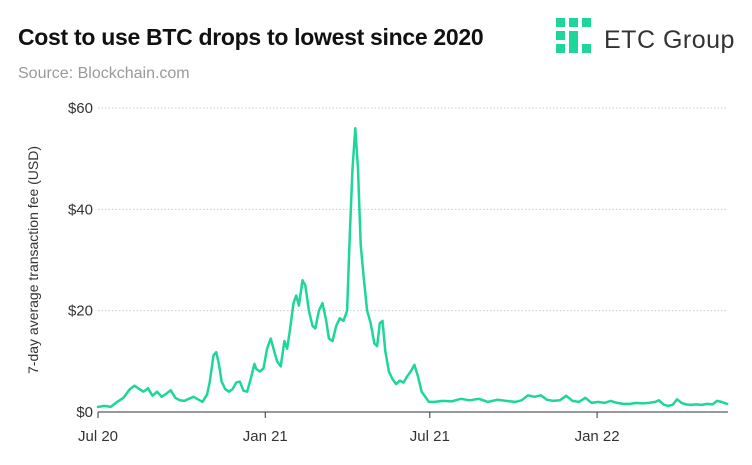  Describe the element at coordinates (430, 436) in the screenshot. I see `x-tick-label: Jul 21` at that location.